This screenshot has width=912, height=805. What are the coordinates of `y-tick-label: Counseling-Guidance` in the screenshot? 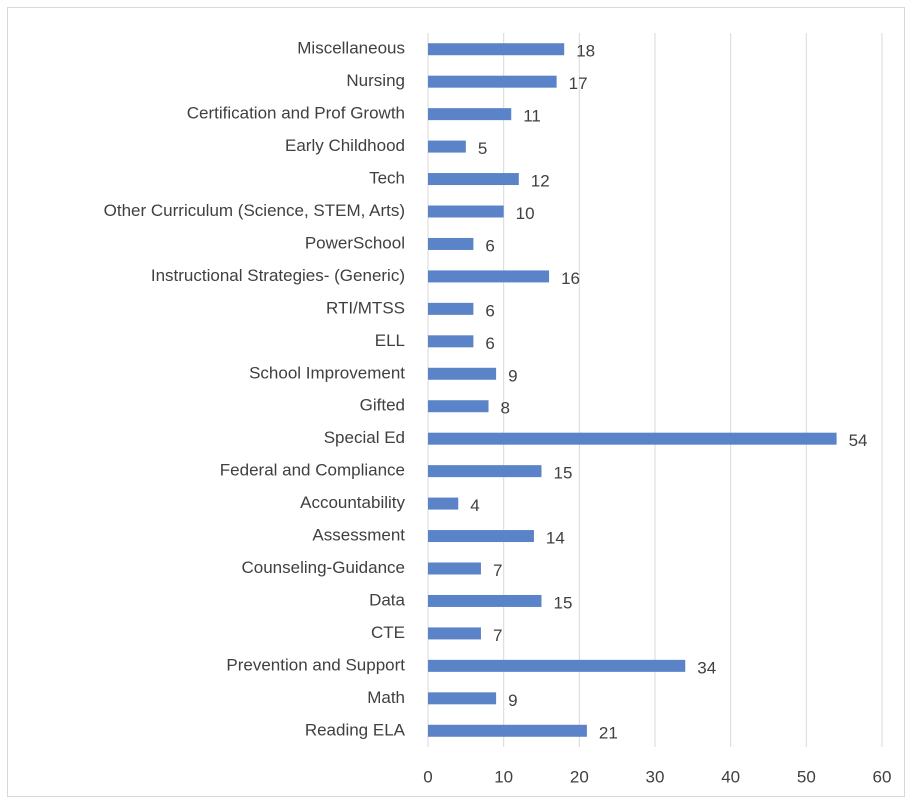 It's located at (324, 567).